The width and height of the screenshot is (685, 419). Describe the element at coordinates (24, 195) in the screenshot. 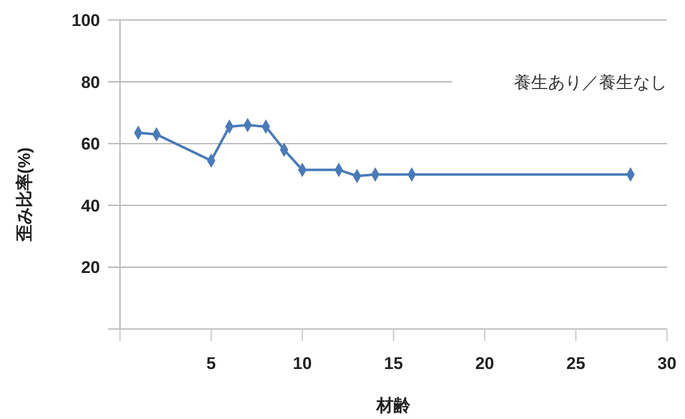

I see `y-axis-title: 歪み比率(%)` at that location.